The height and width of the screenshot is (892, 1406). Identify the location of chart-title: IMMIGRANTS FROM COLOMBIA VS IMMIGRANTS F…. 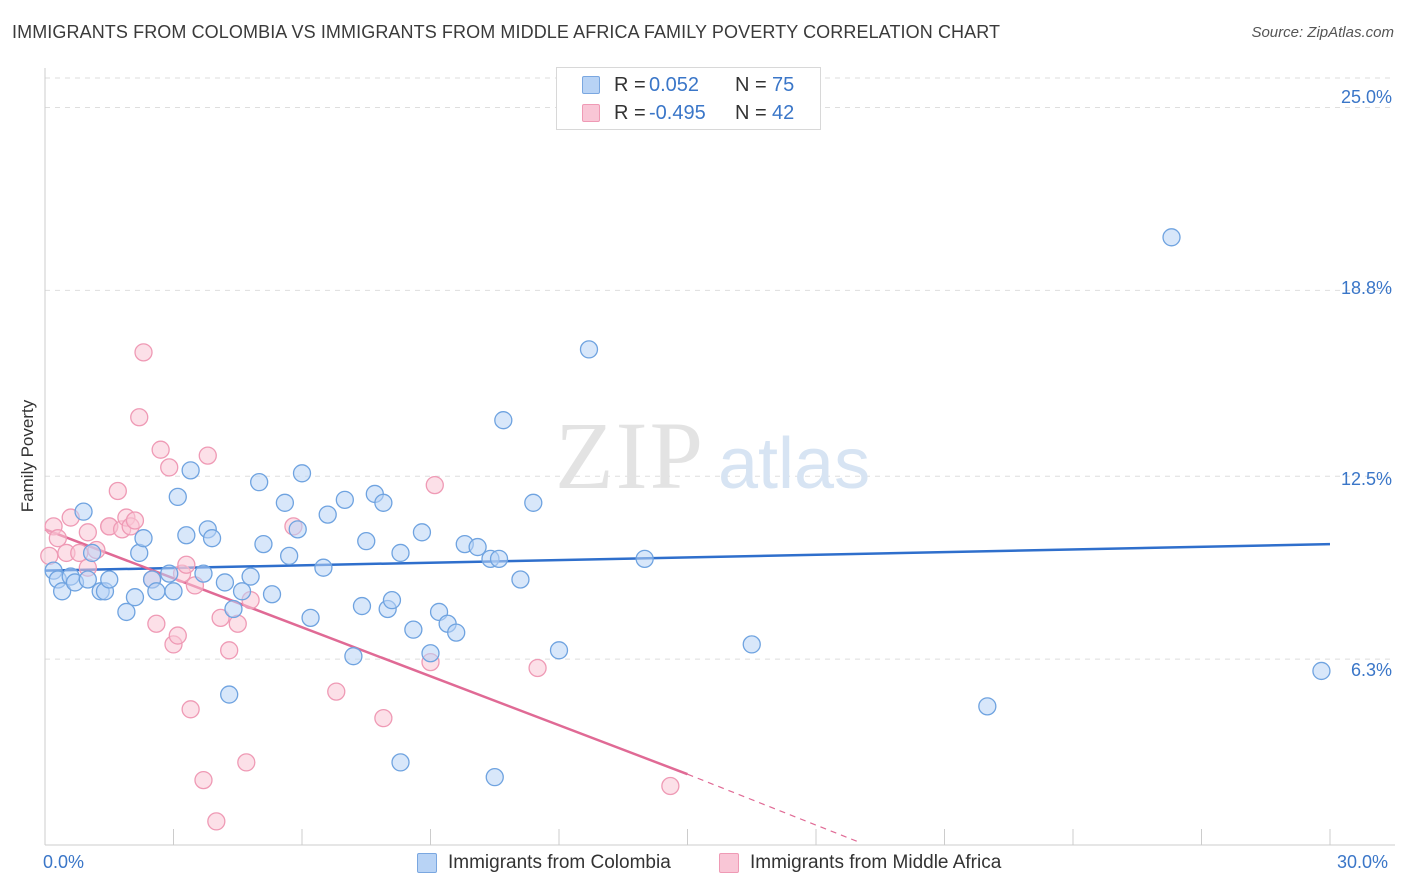
(506, 32).